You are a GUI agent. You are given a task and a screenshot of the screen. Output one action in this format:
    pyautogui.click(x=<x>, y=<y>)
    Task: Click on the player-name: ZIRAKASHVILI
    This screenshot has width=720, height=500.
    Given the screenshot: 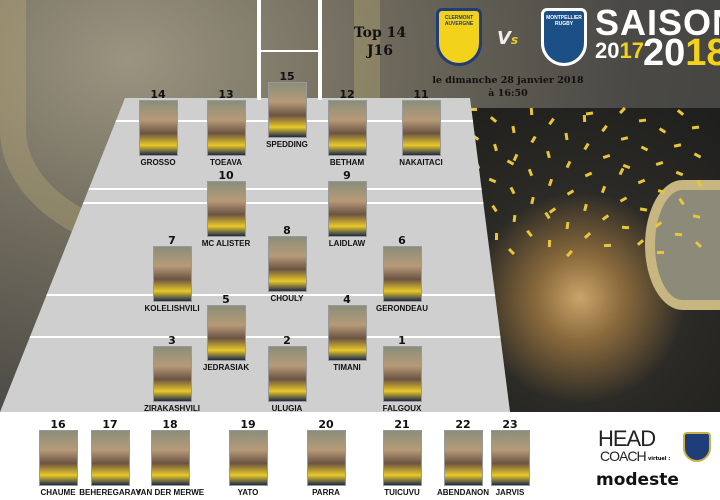 What is the action you would take?
    pyautogui.click(x=172, y=408)
    